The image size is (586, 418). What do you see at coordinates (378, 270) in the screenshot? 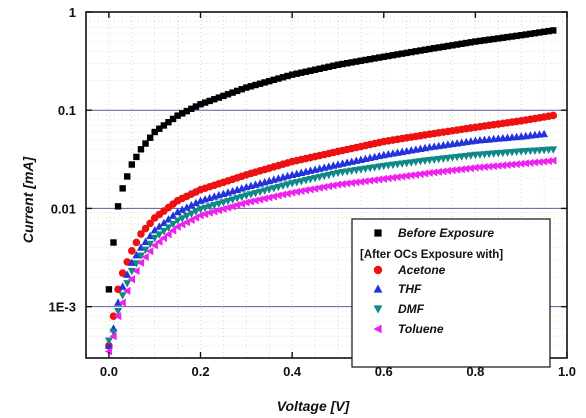
I see `legend-marker` at bounding box center [378, 270].